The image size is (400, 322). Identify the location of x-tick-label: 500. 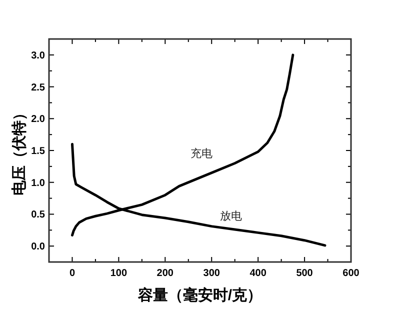
(305, 273).